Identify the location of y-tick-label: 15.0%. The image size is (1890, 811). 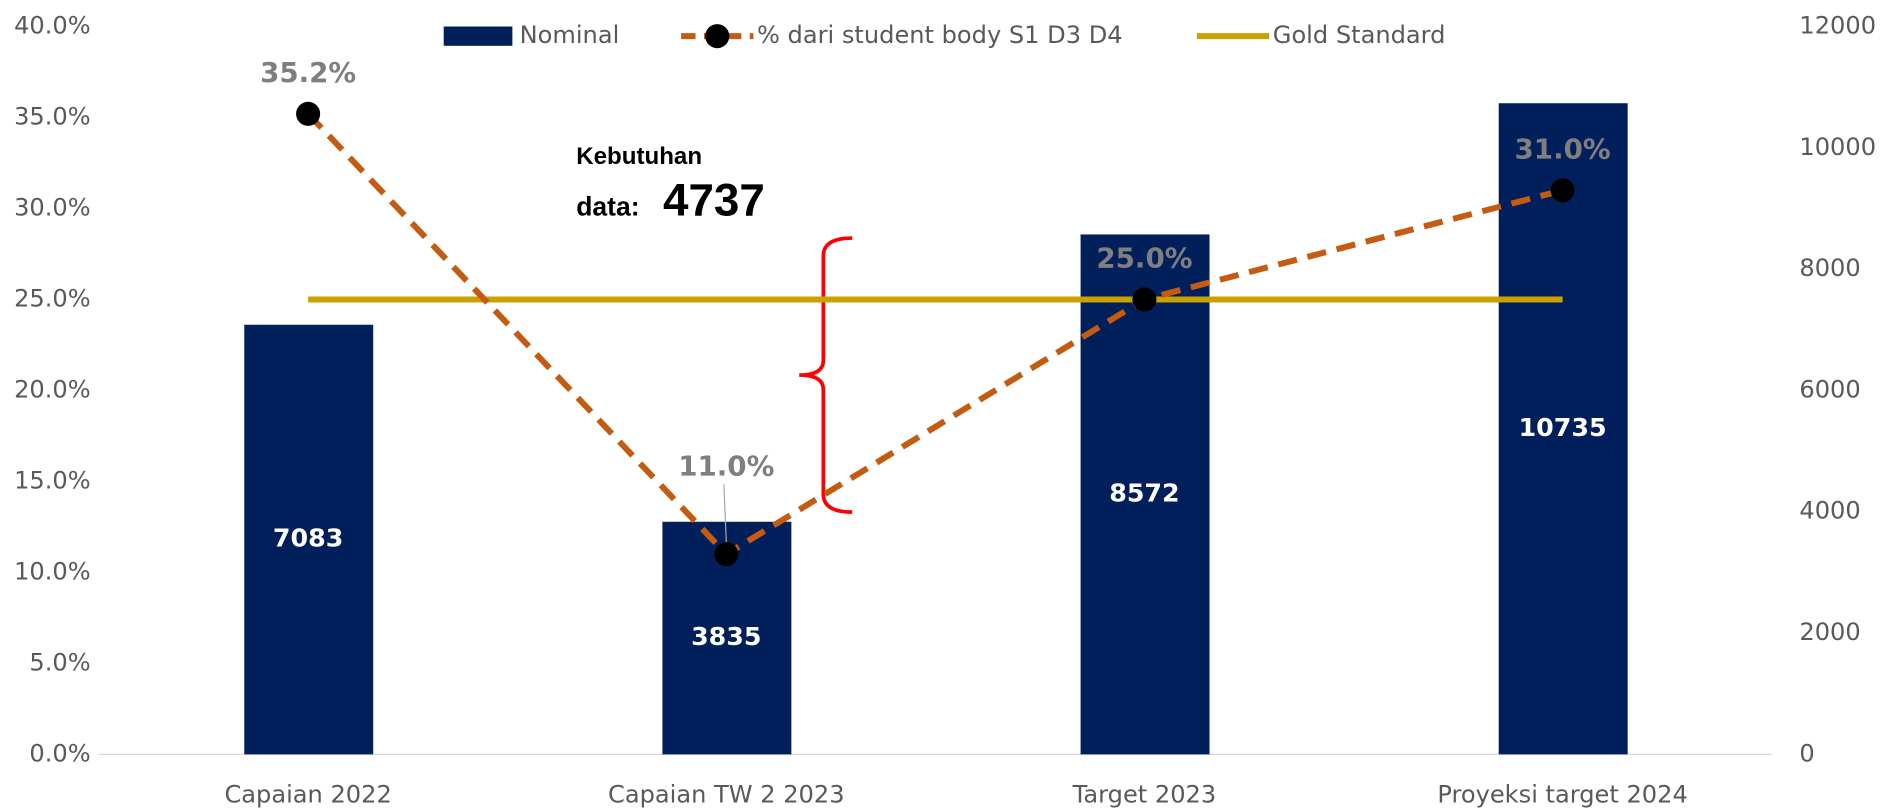
(52, 480).